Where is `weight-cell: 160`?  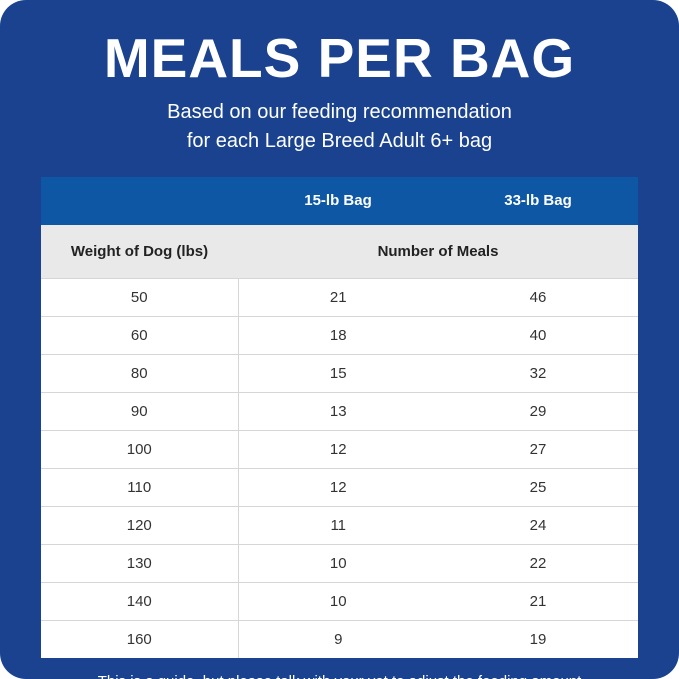 weight-cell: 160 is located at coordinates (140, 638).